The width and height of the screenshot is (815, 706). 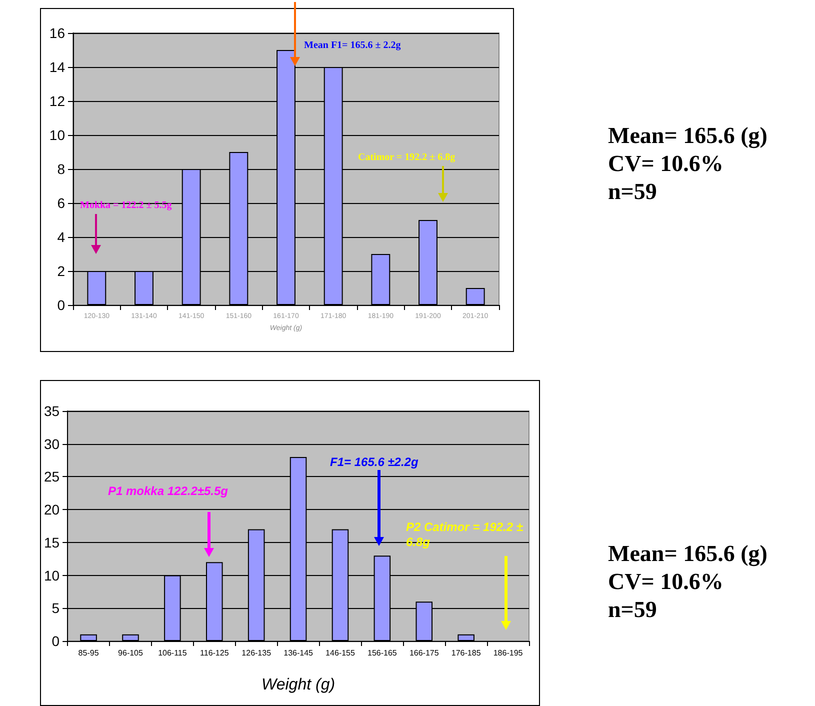 I want to click on annotation: F1= 165.6 ±2.2g, so click(x=375, y=462).